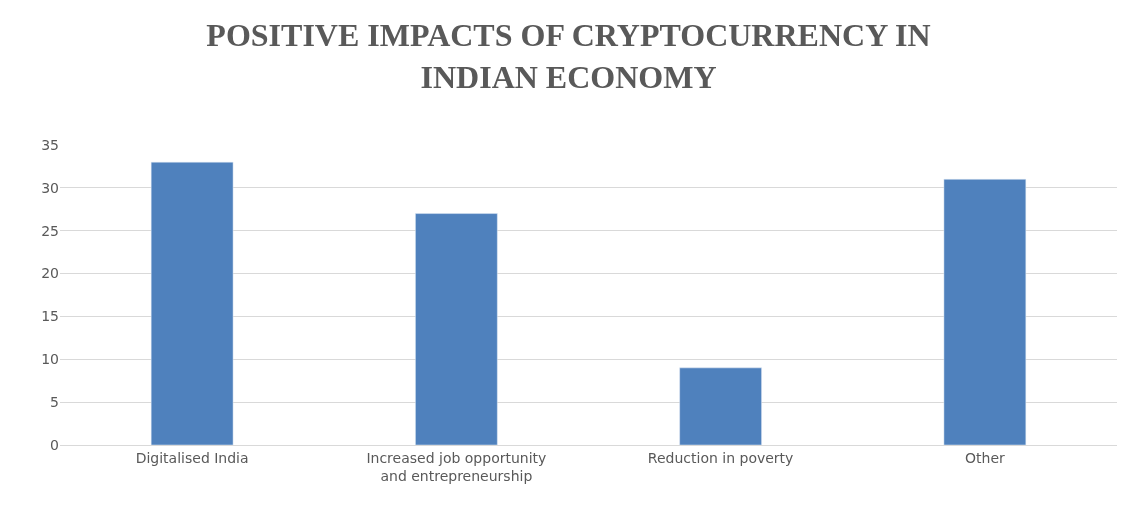 The image size is (1137, 515). I want to click on y-tick-label: 25, so click(50, 230).